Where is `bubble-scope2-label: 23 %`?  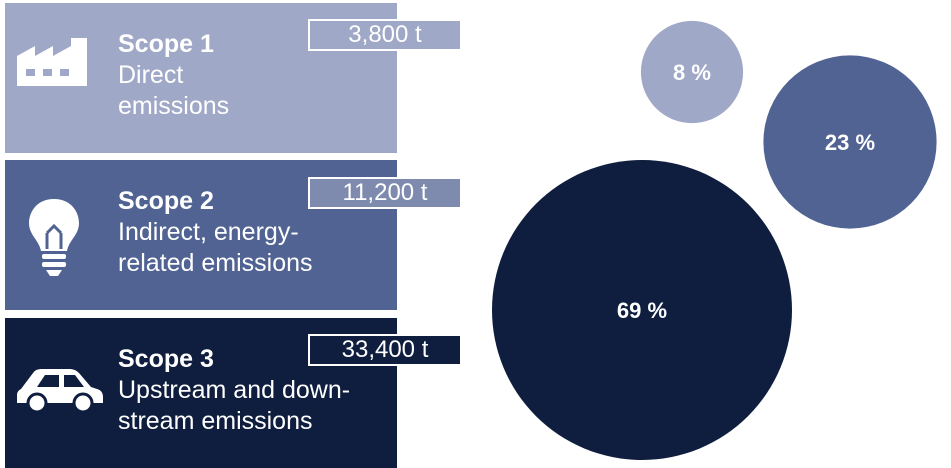 bubble-scope2-label: 23 % is located at coordinates (850, 142).